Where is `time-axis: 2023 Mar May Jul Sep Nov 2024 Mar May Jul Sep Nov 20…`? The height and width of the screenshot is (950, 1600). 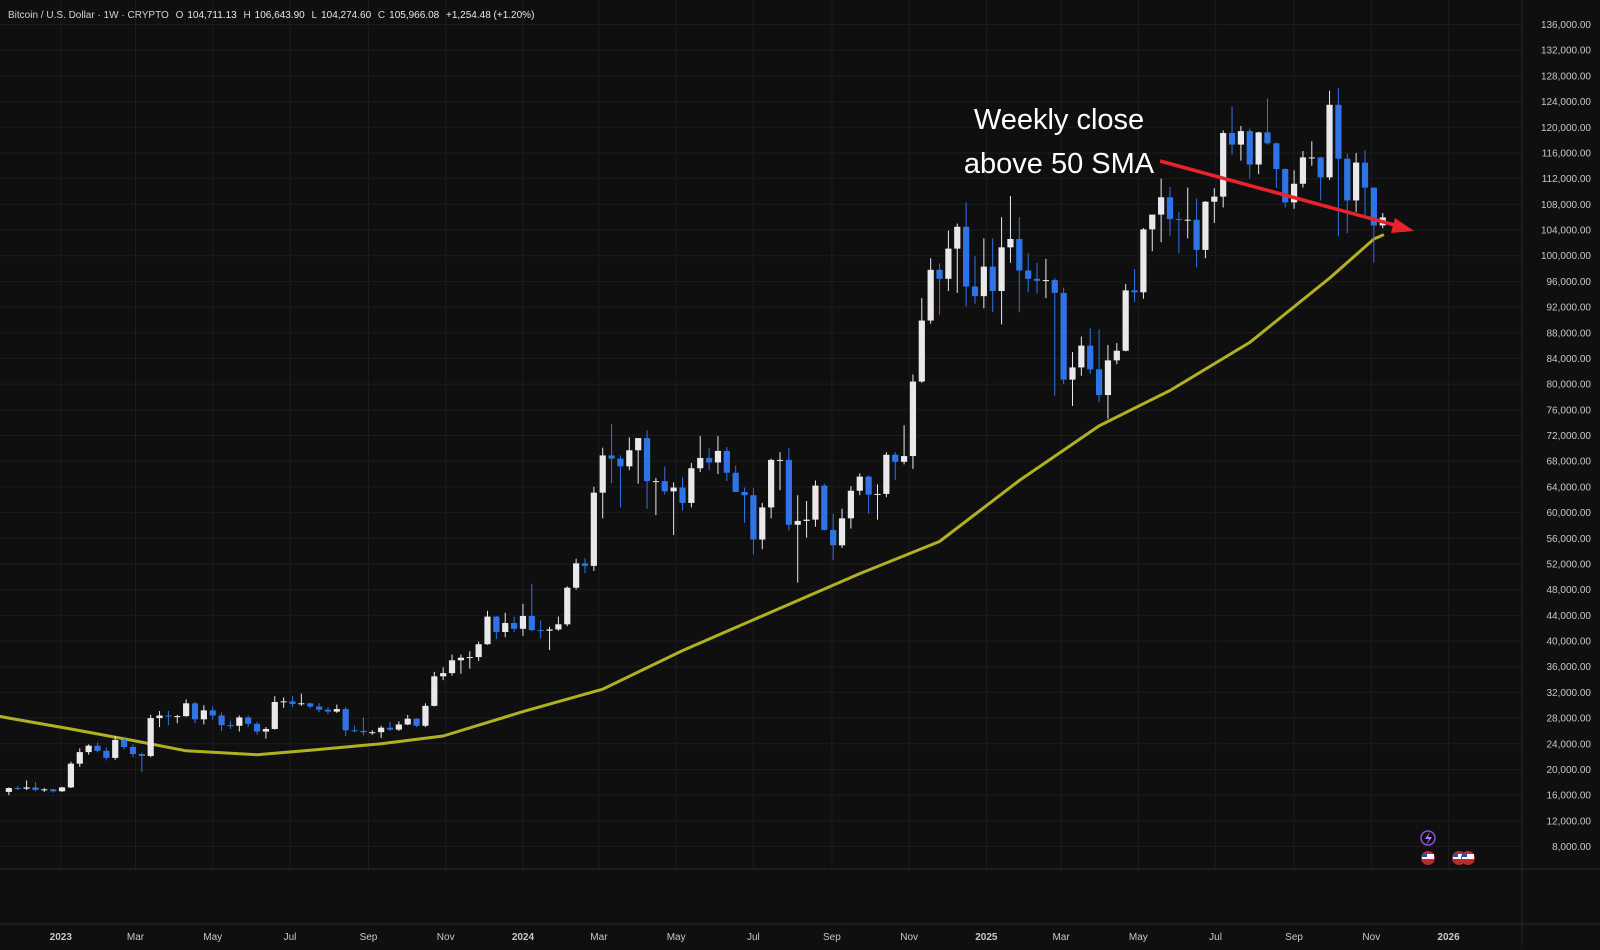
time-axis: 2023 Mar May Jul Sep Nov 2024 Mar May Jul Sep Nov 20… is located at coordinates (755, 937).